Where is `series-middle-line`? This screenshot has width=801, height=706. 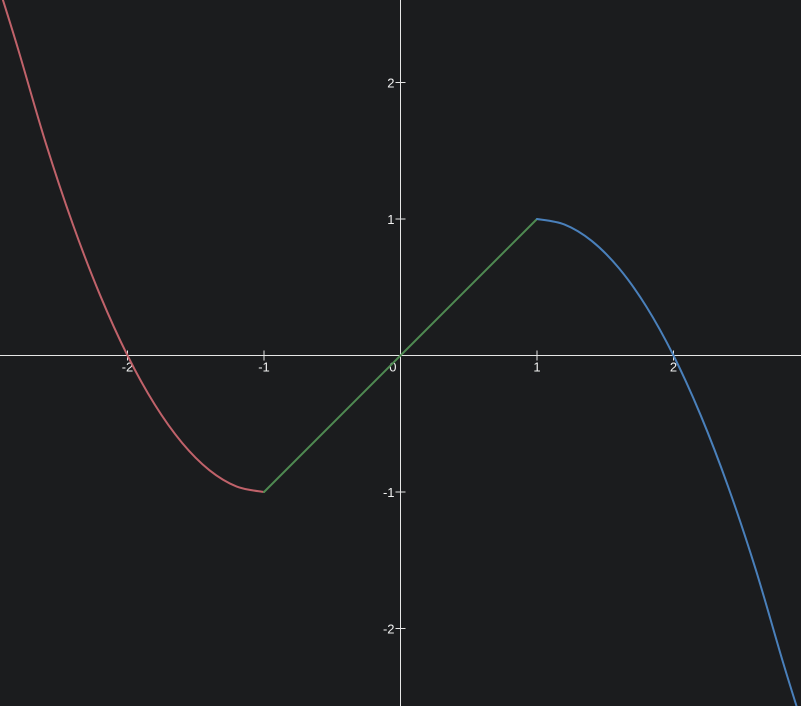 series-middle-line is located at coordinates (400, 355).